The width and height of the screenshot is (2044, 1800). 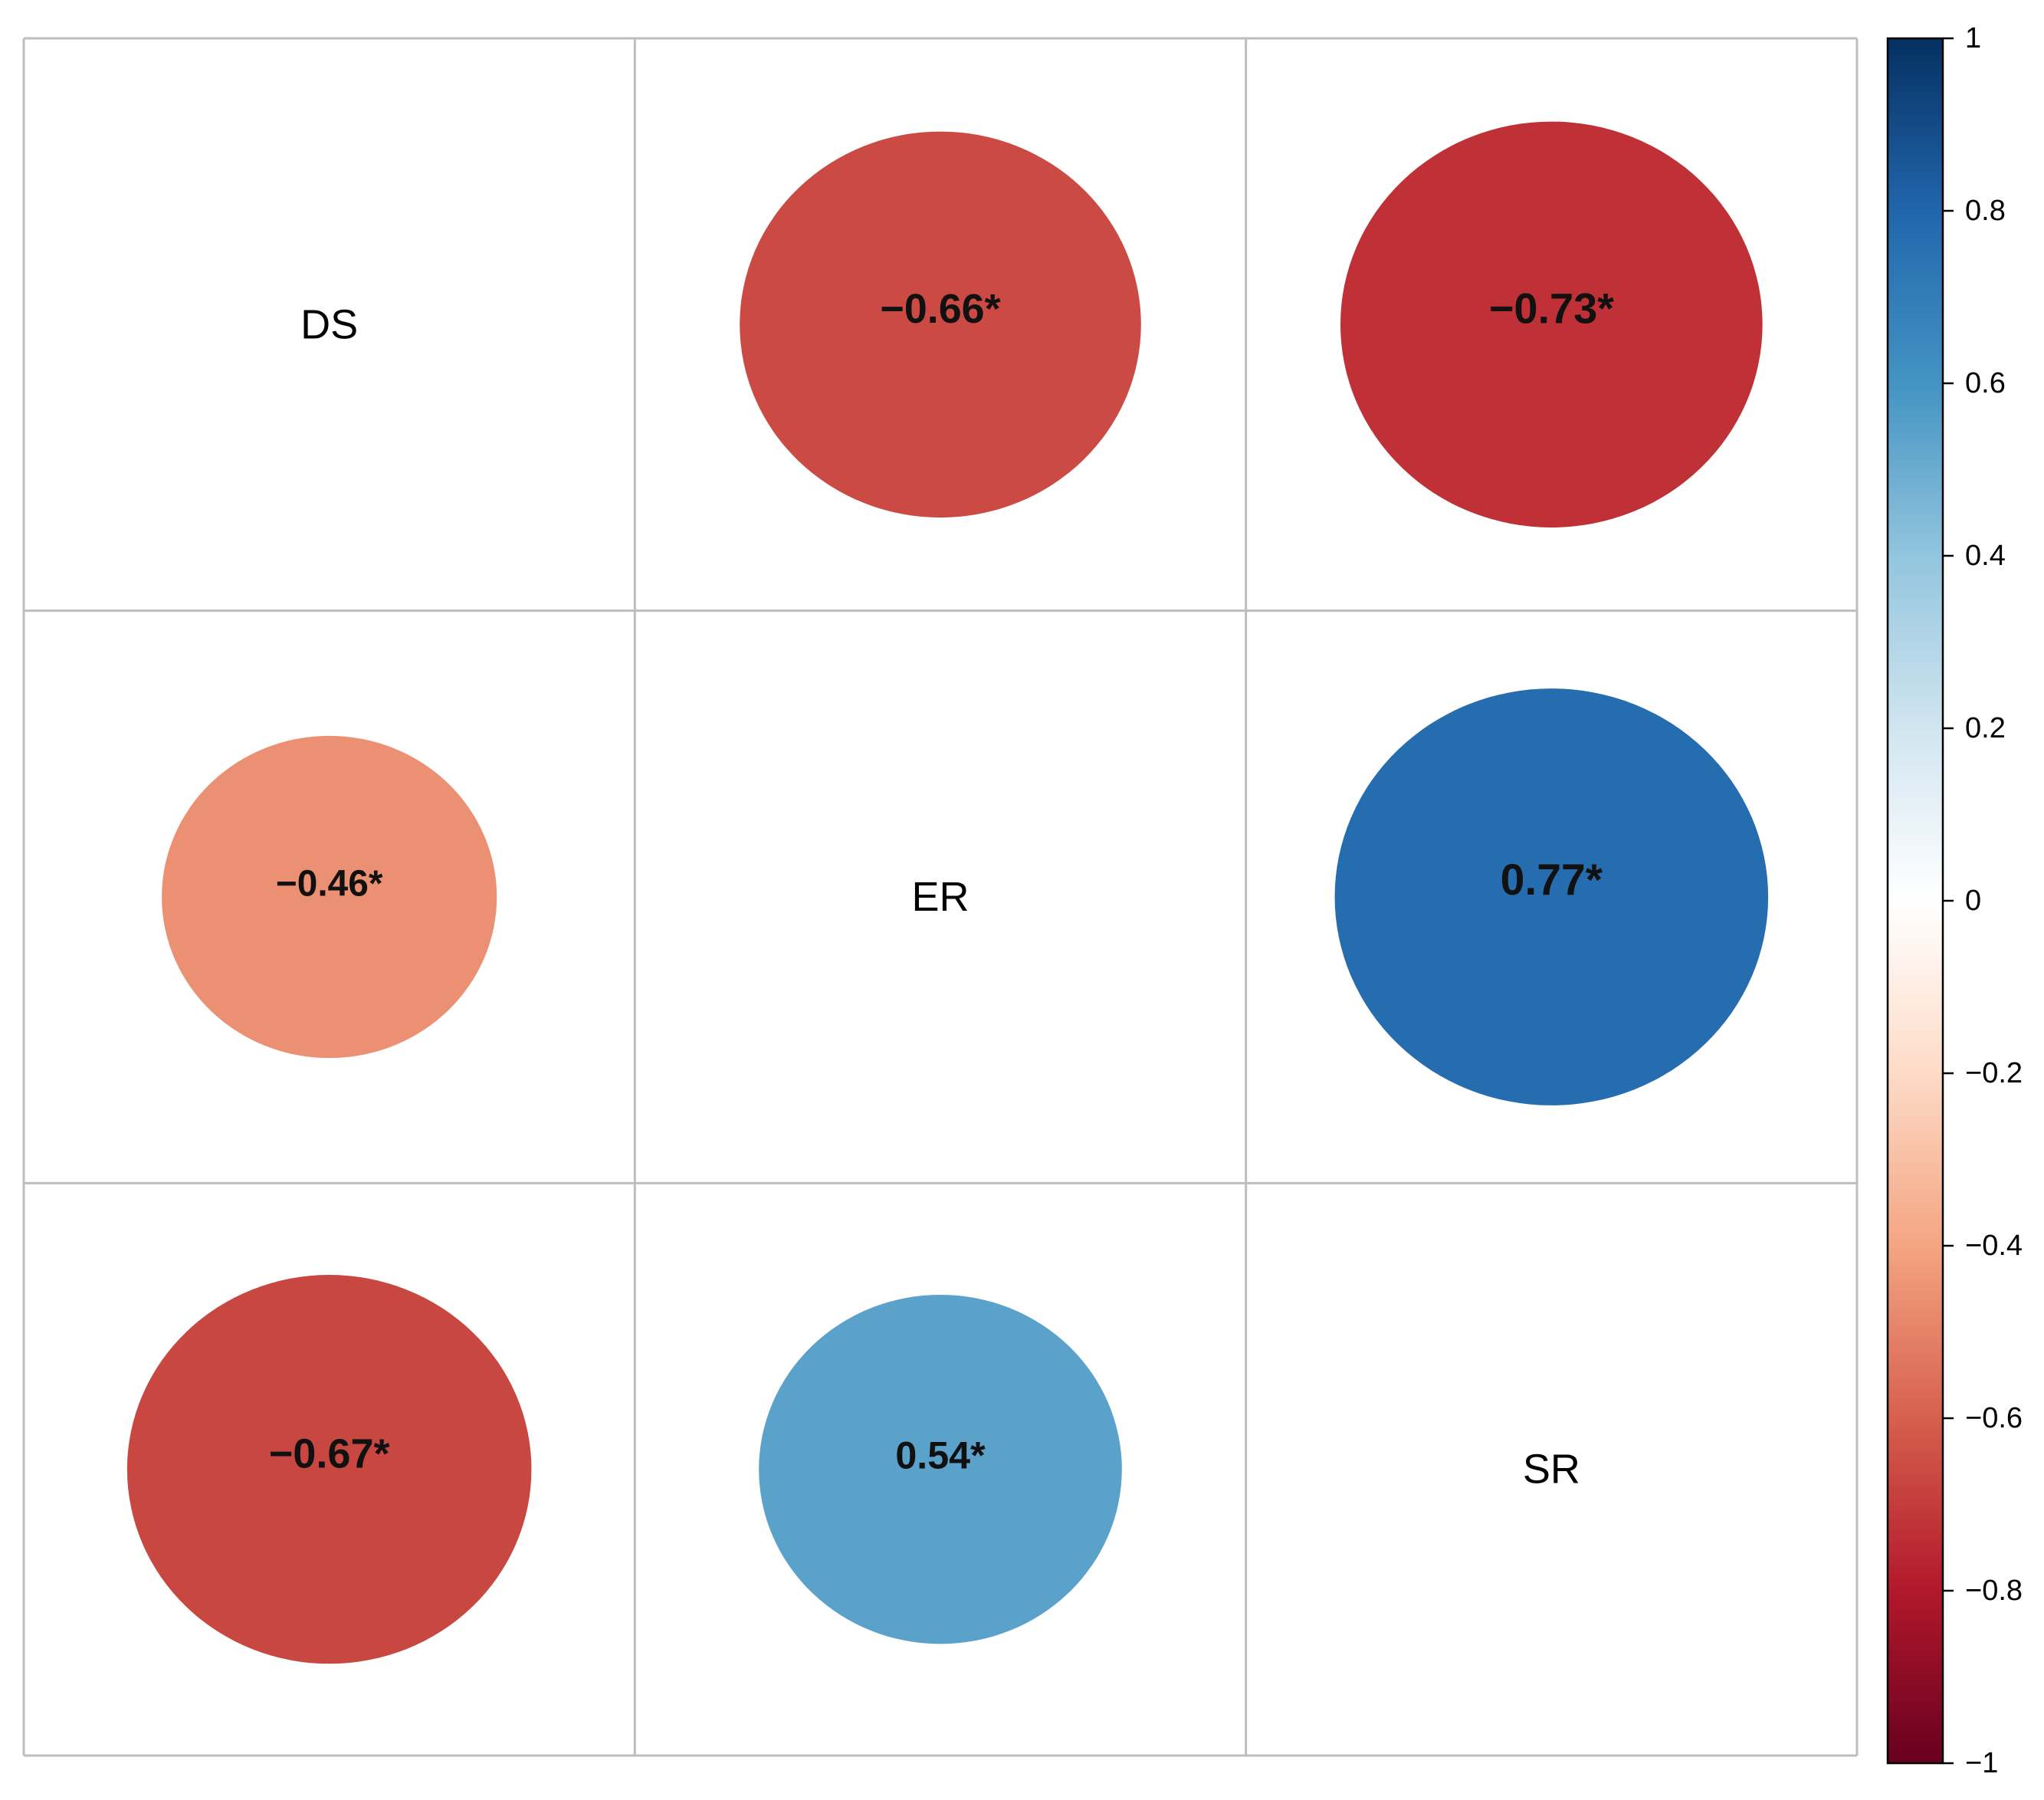 I want to click on correlation-value-label: 0.54*, so click(x=940, y=1455).